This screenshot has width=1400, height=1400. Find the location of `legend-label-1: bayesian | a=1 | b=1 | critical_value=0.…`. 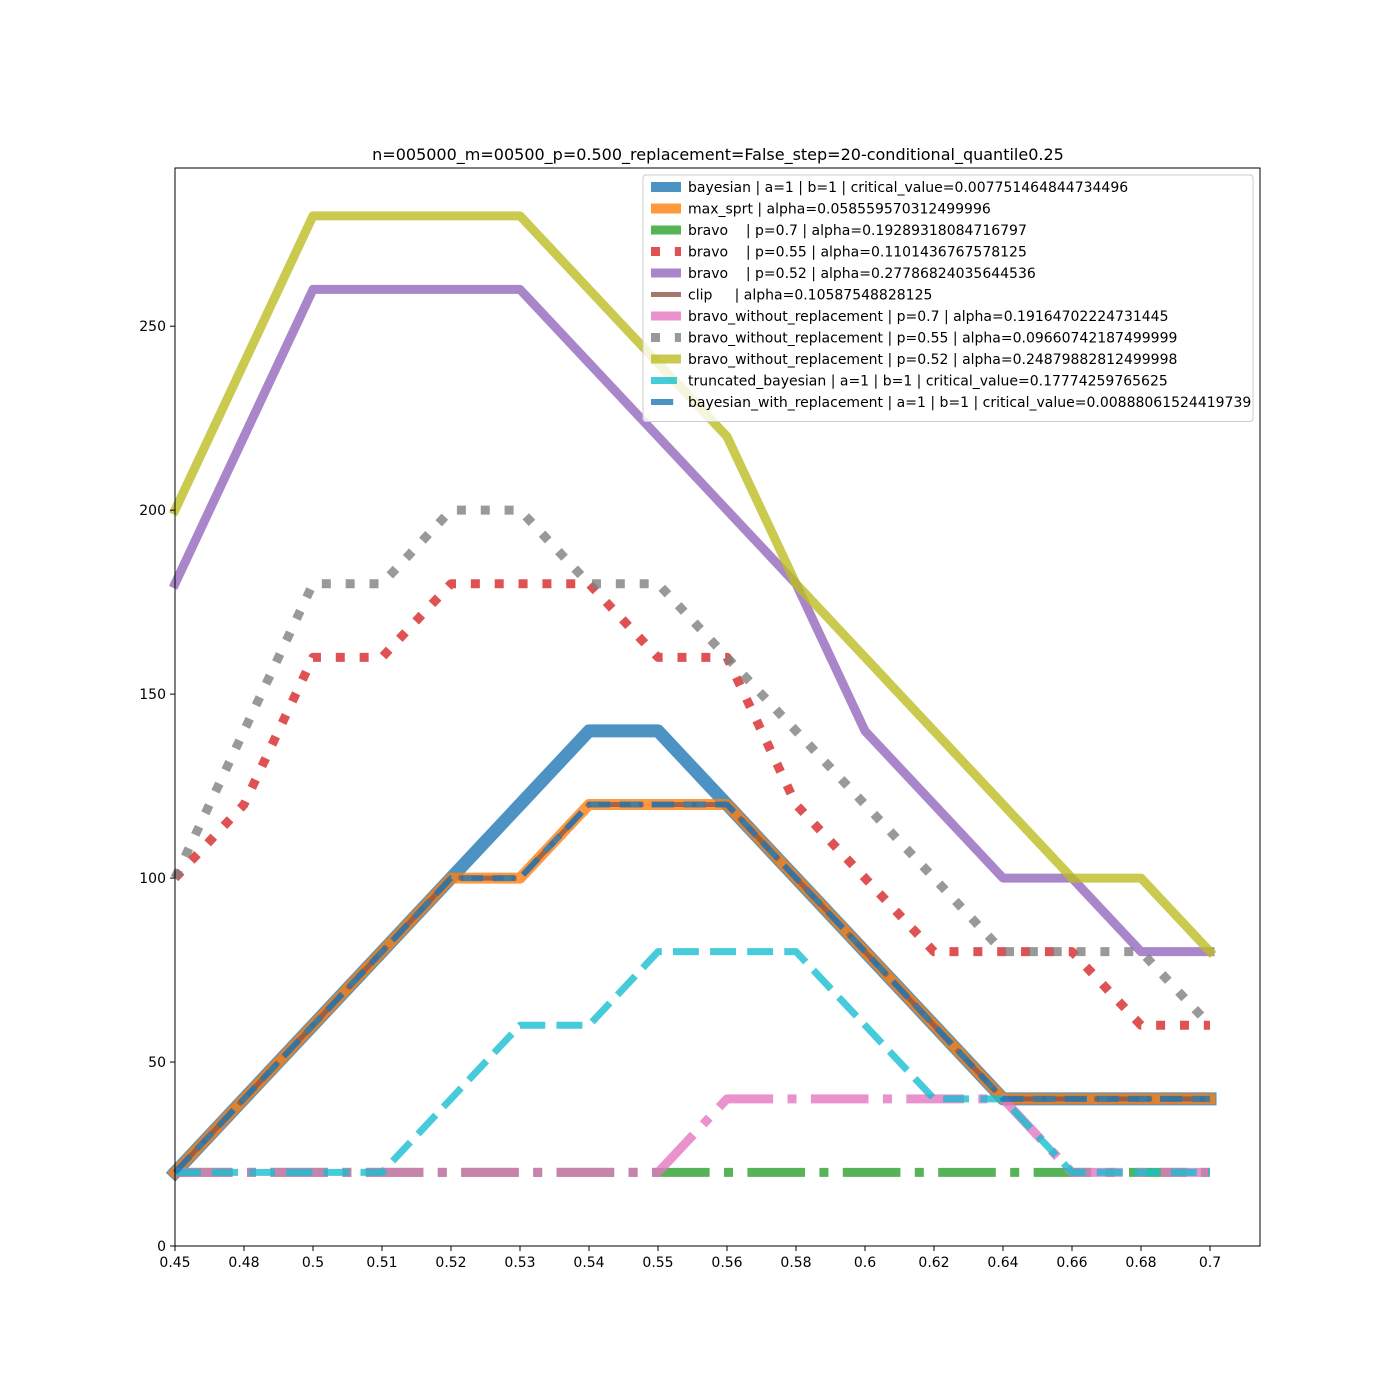

legend-label-1: bayesian | a=1 | b=1 | critical_value=0.… is located at coordinates (908, 188).